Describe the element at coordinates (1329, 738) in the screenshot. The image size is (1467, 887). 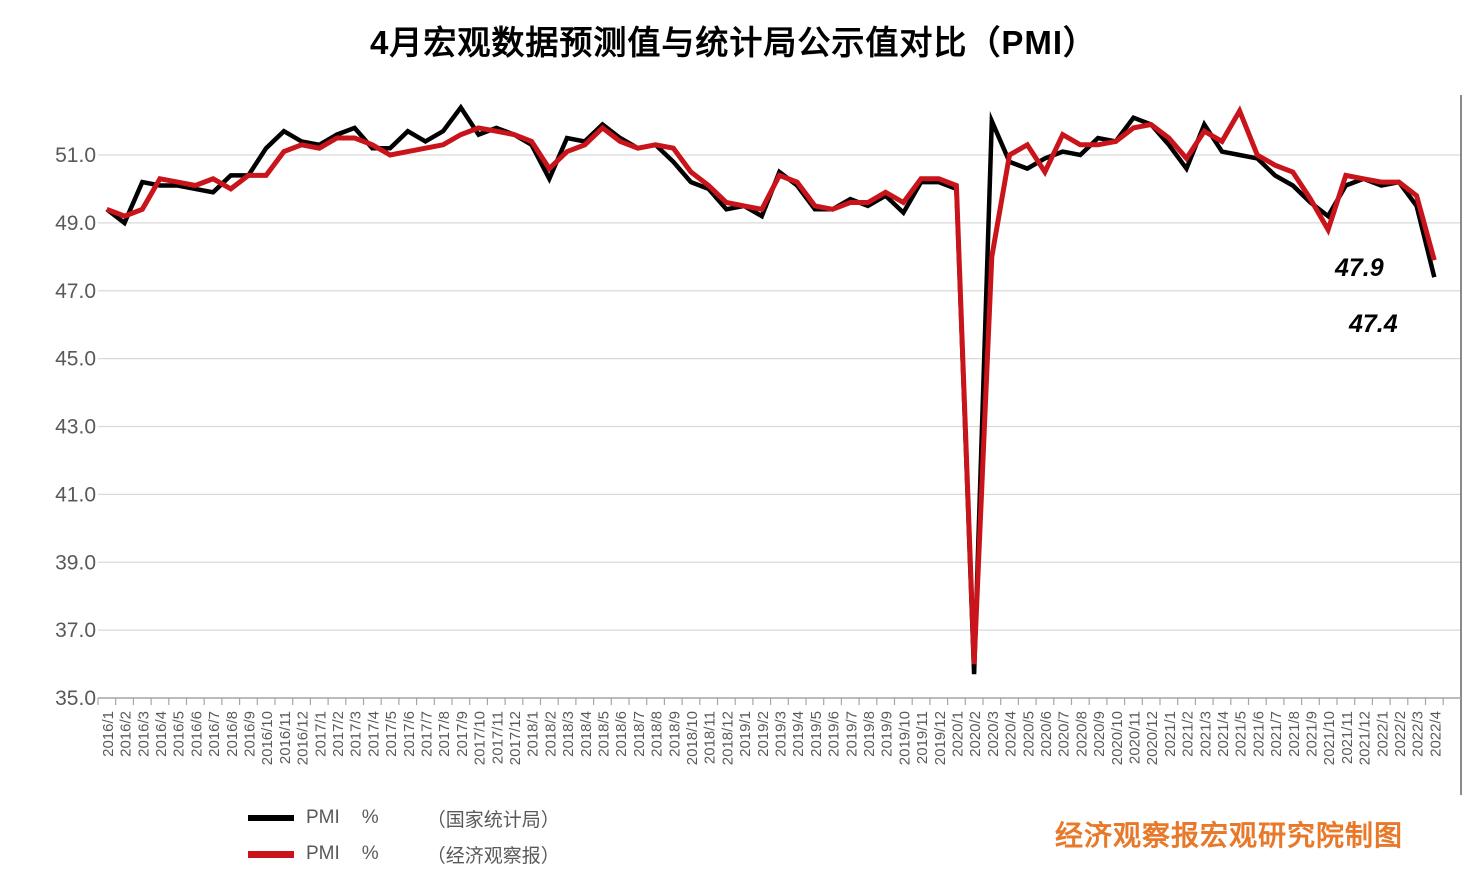
I see `x-tick-label: 2021/10` at that location.